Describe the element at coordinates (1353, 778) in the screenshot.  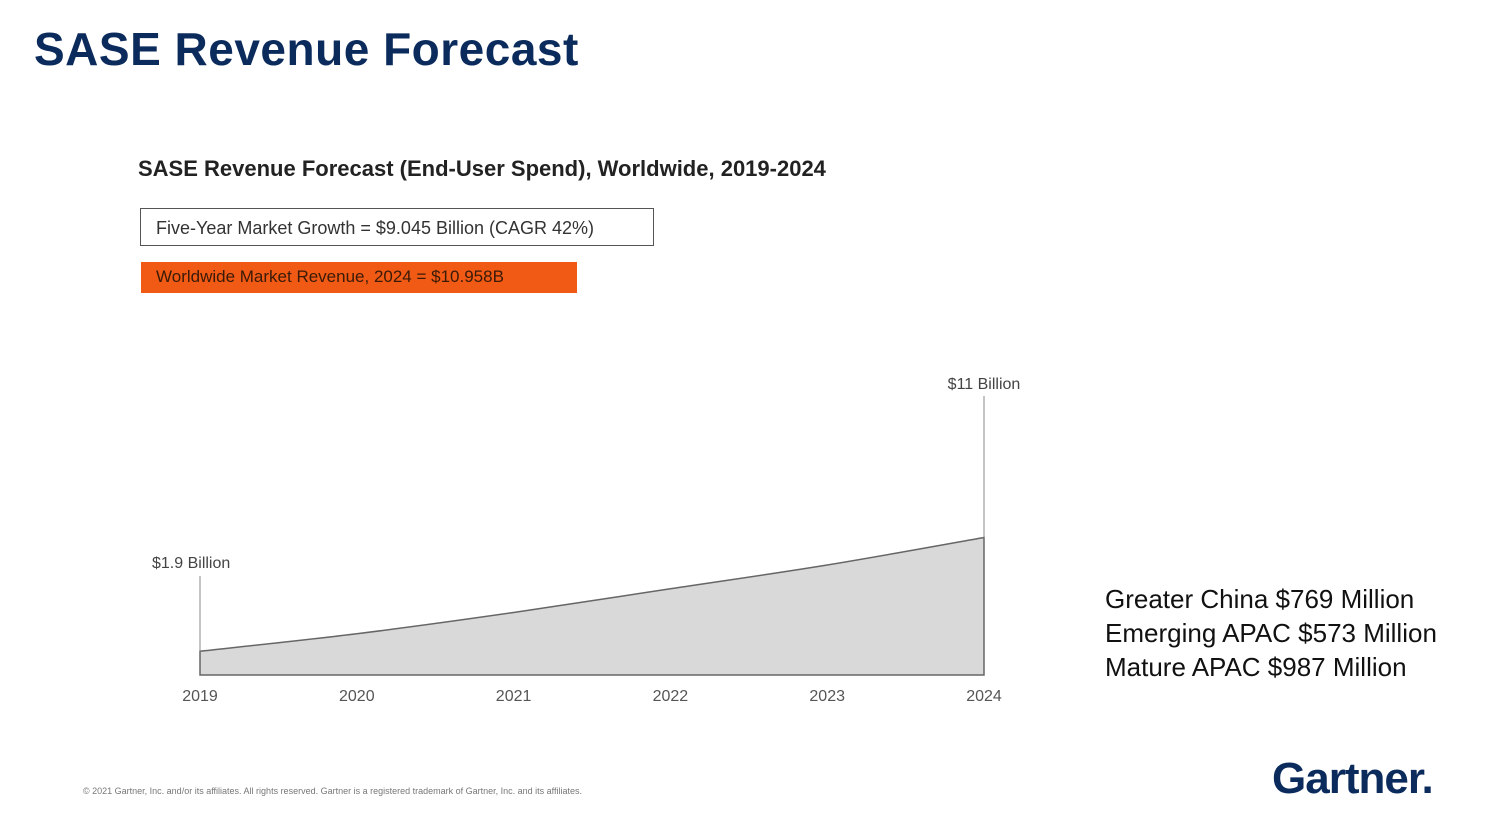
I see `gartner-logo: Gartner.` at that location.